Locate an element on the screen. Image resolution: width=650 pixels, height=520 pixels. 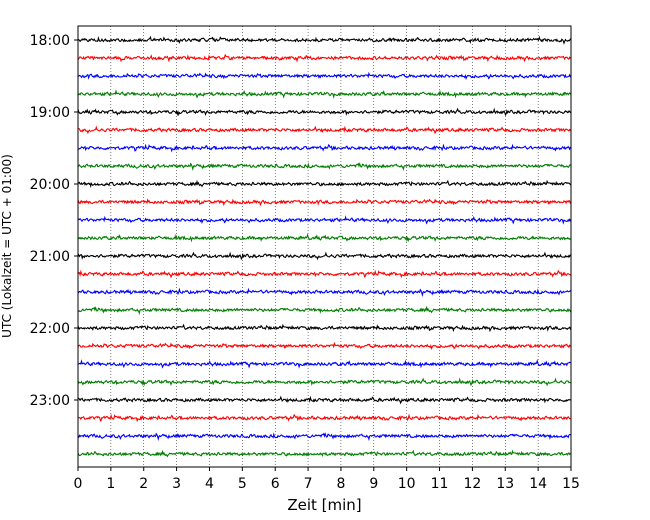
x-tick-label: 6 is located at coordinates (275, 484).